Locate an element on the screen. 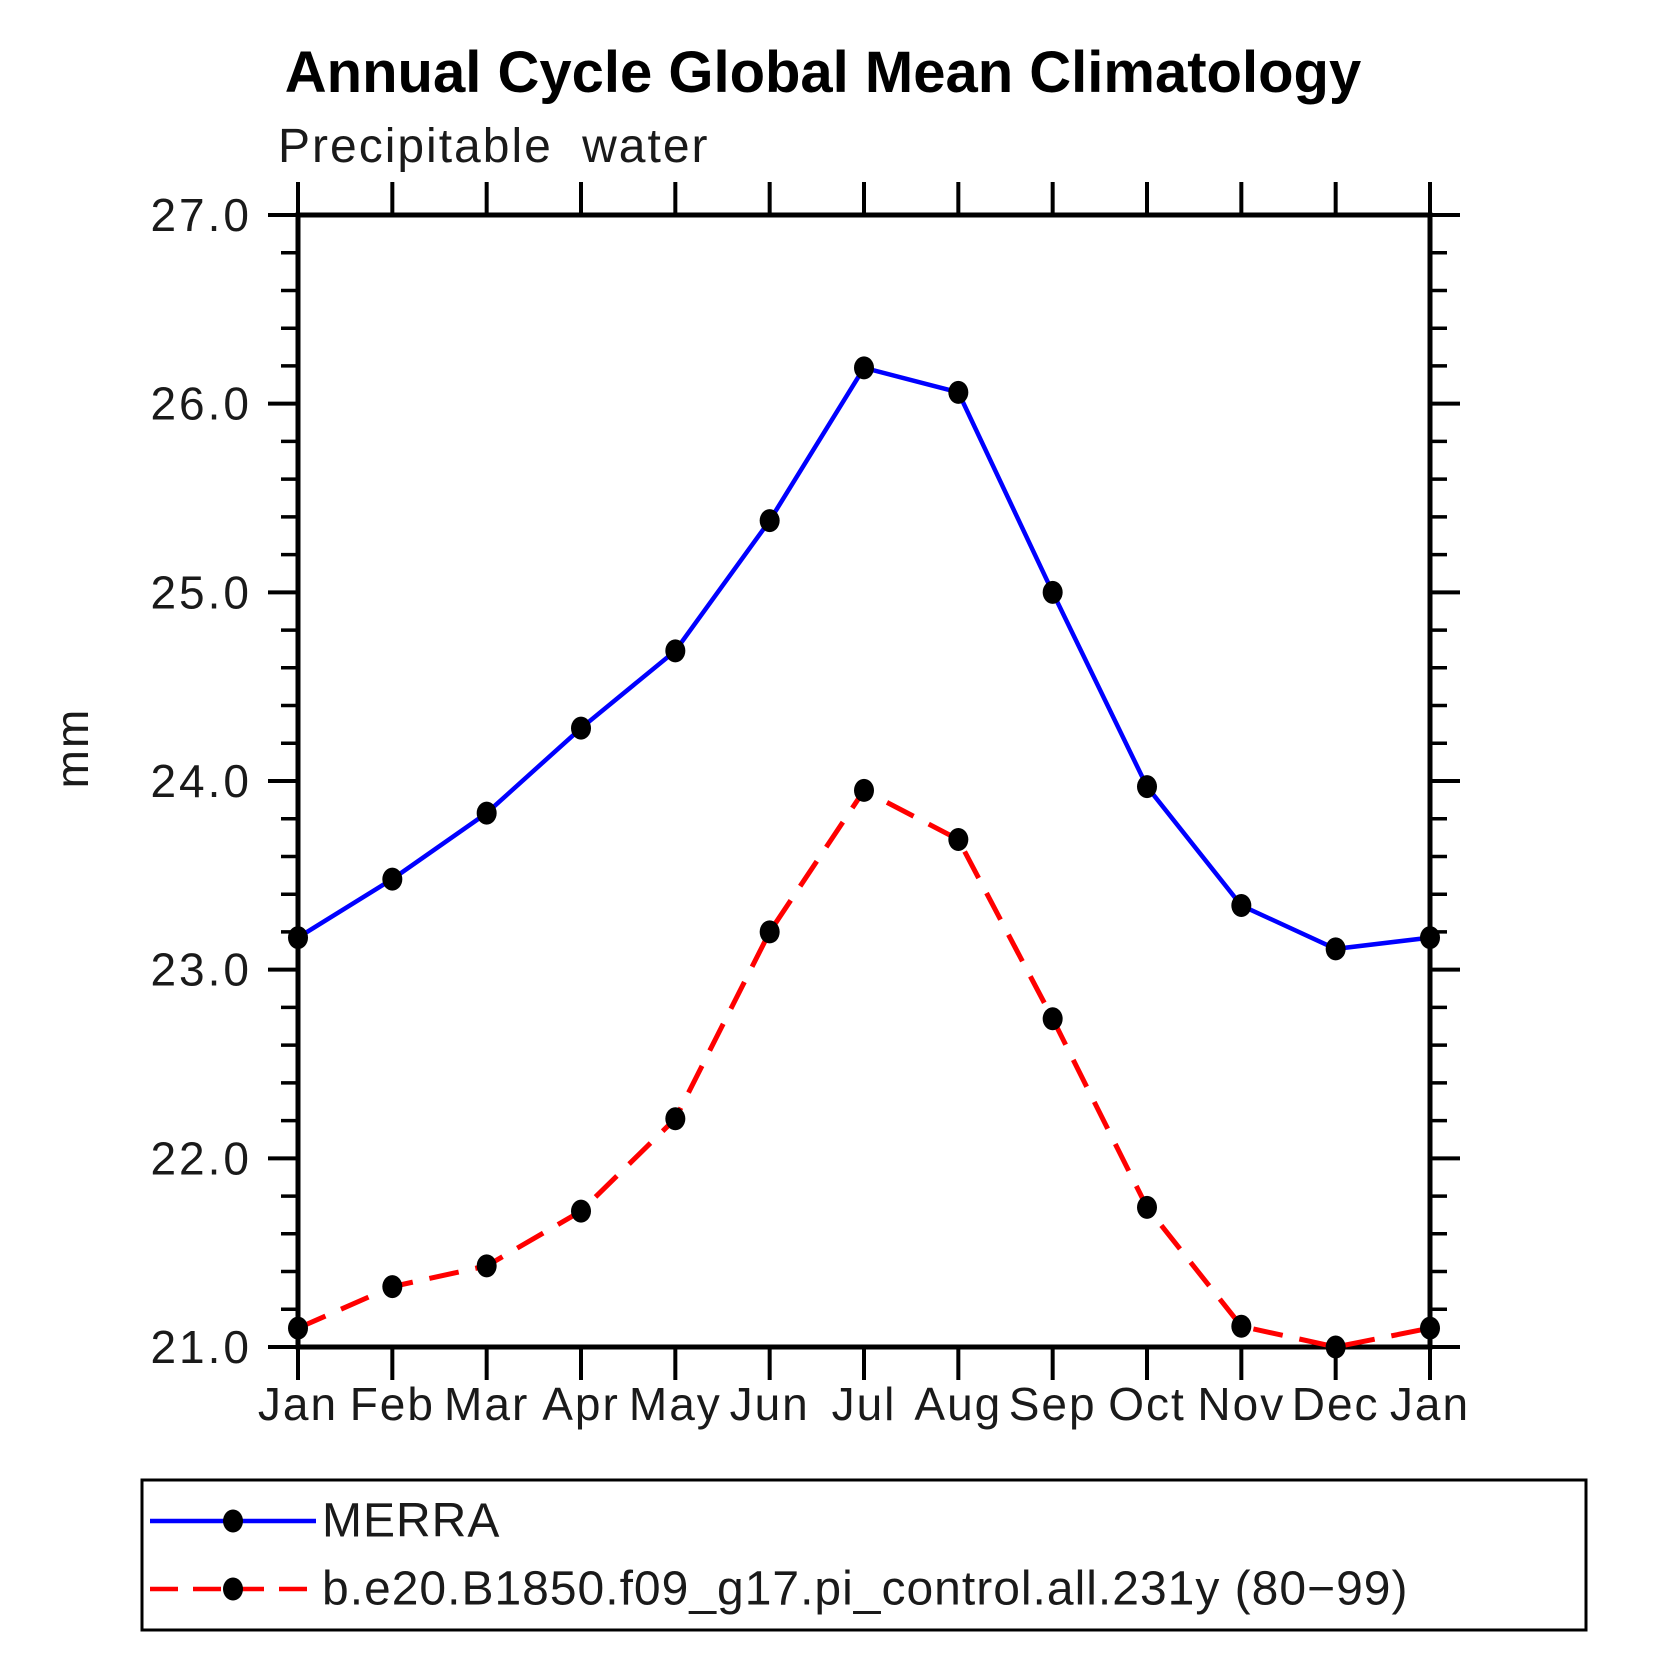 The image size is (1669, 1669). x-tick-label: Apr is located at coordinates (581, 1404).